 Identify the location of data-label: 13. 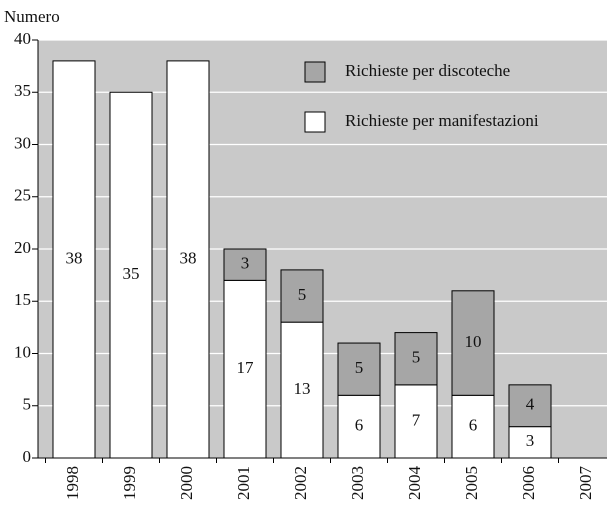
(302, 388).